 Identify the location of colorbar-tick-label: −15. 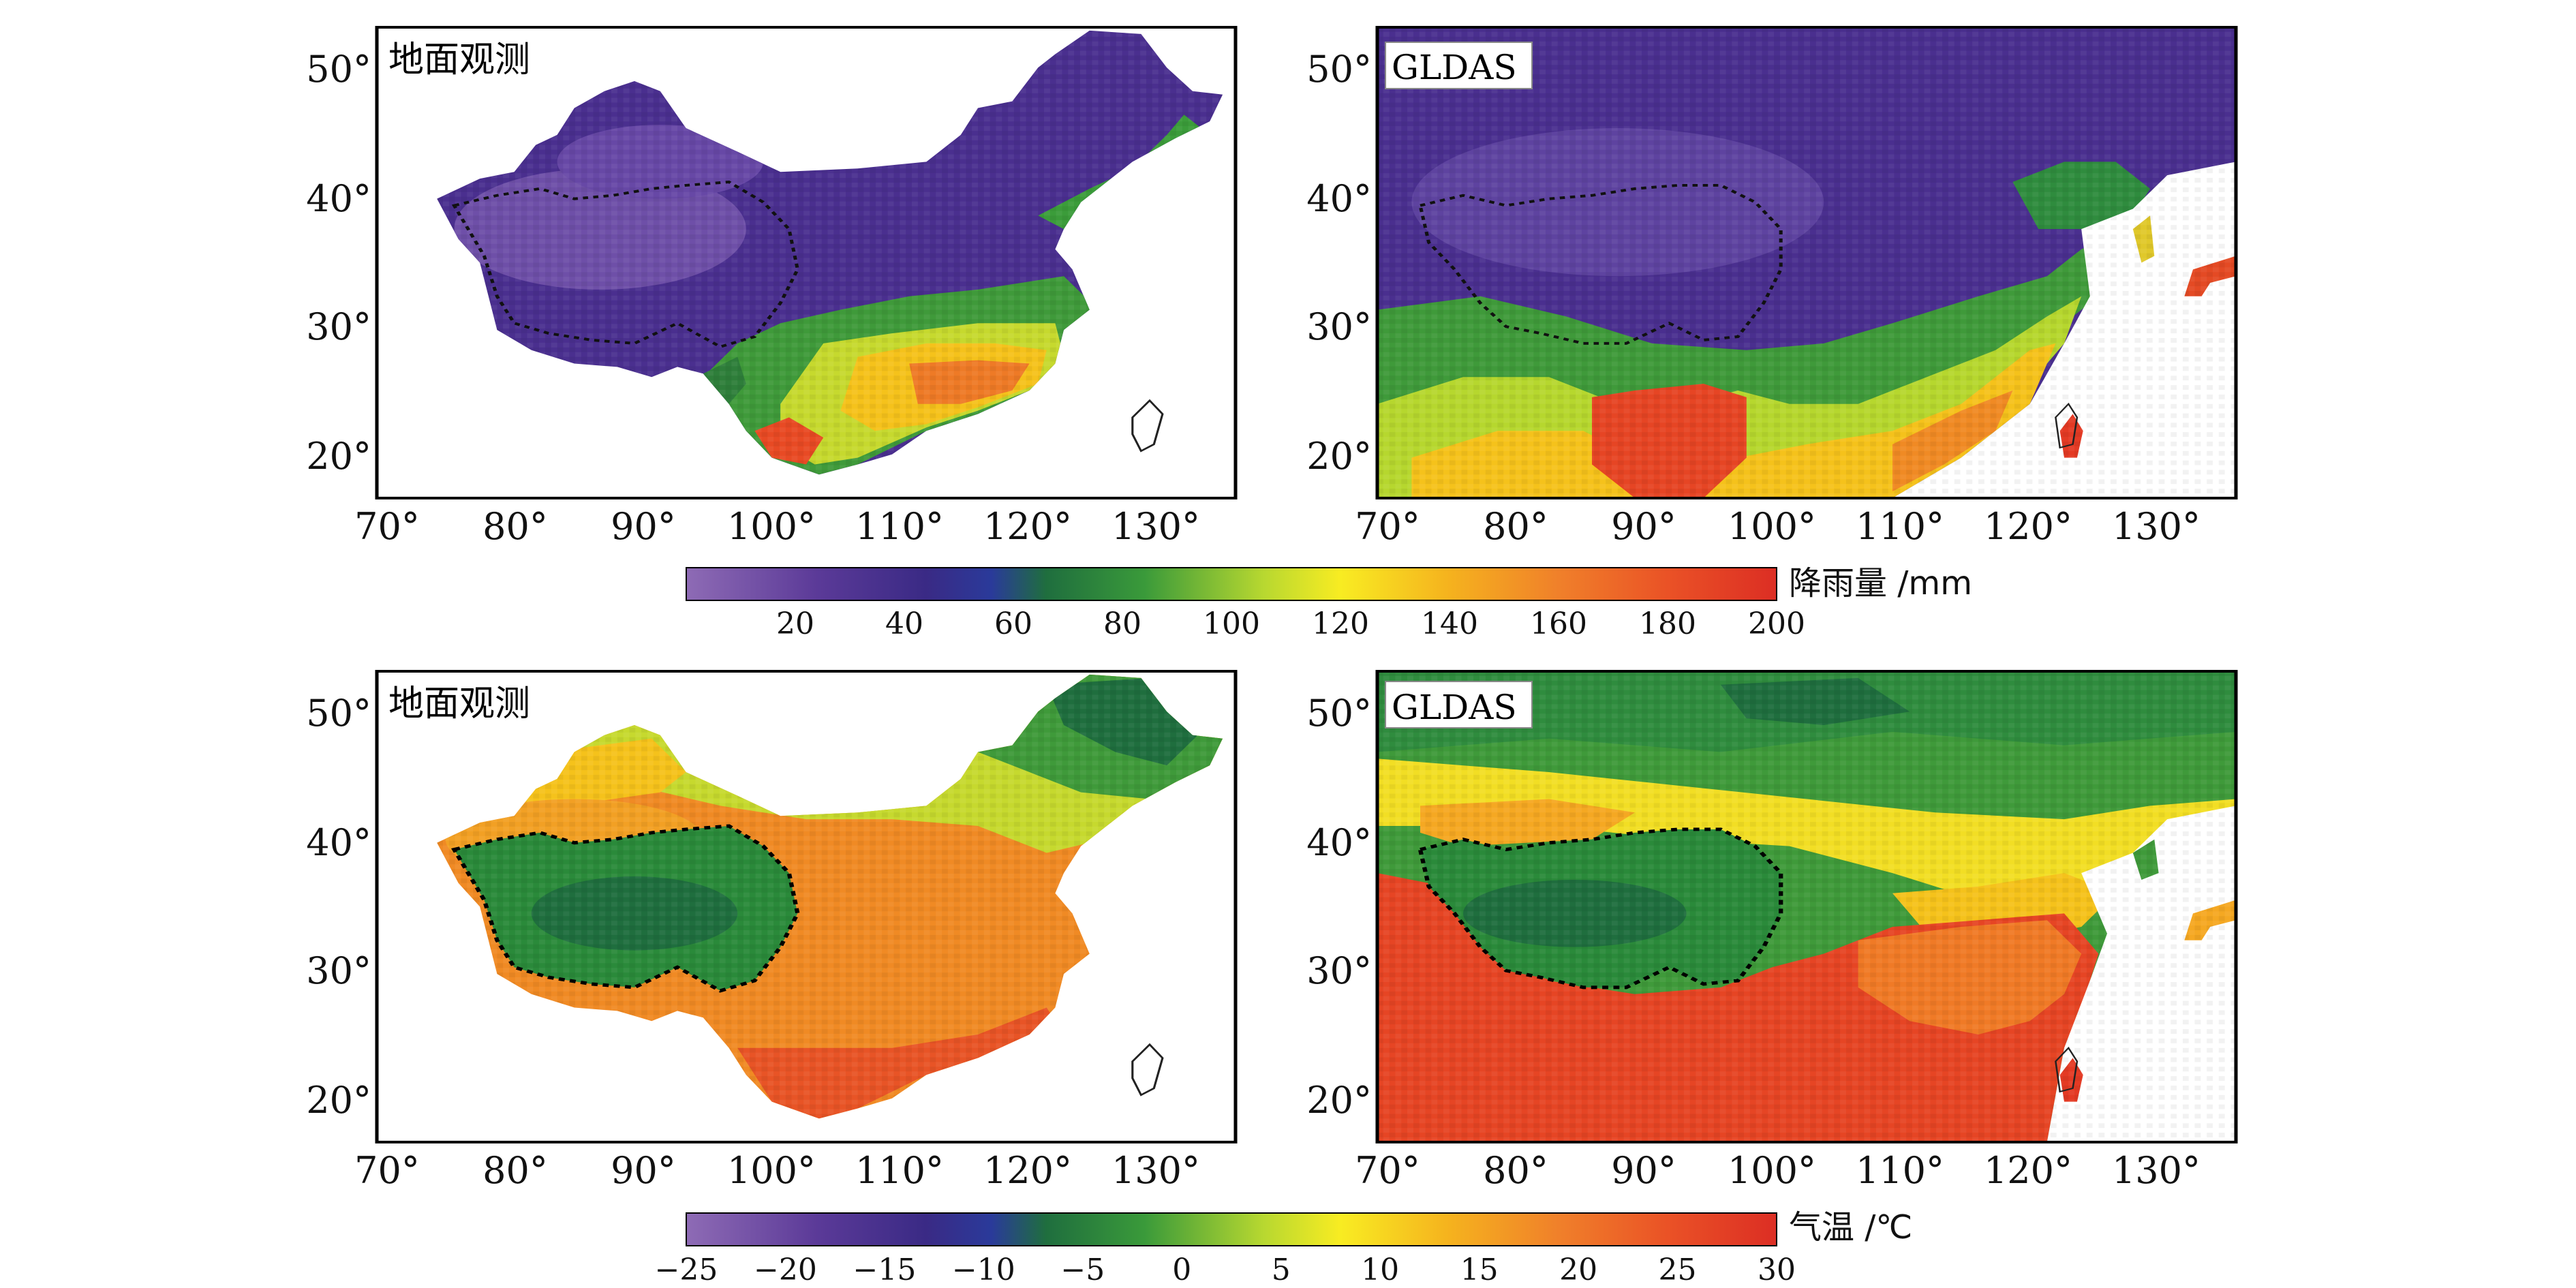
(884, 1270).